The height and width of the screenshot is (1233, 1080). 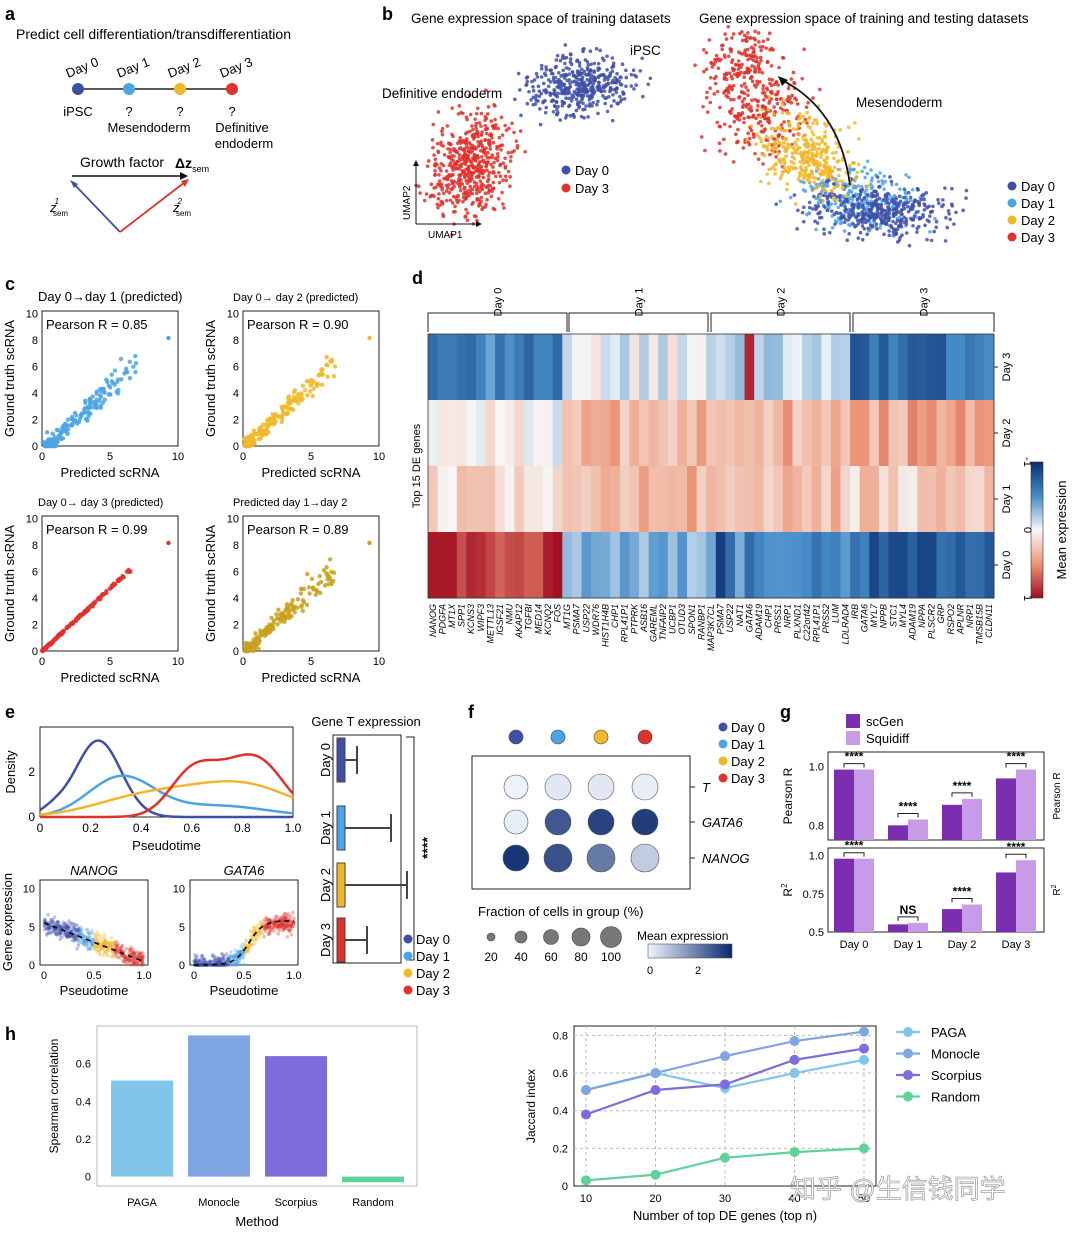 What do you see at coordinates (516, 737) in the screenshot?
I see `day-dot` at bounding box center [516, 737].